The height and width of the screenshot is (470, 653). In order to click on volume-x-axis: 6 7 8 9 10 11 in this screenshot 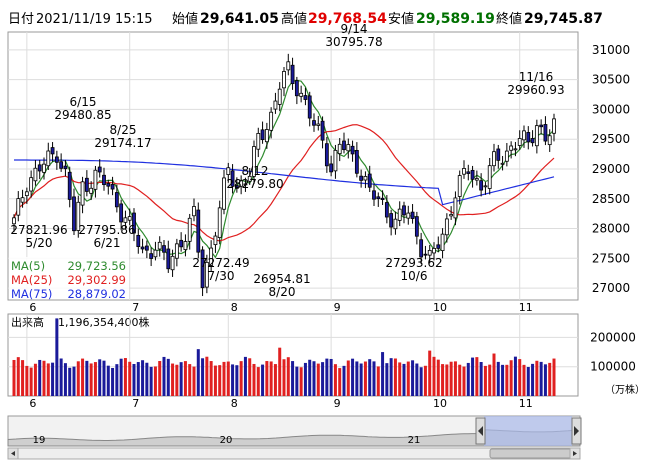, I will do `click(280, 403)`.